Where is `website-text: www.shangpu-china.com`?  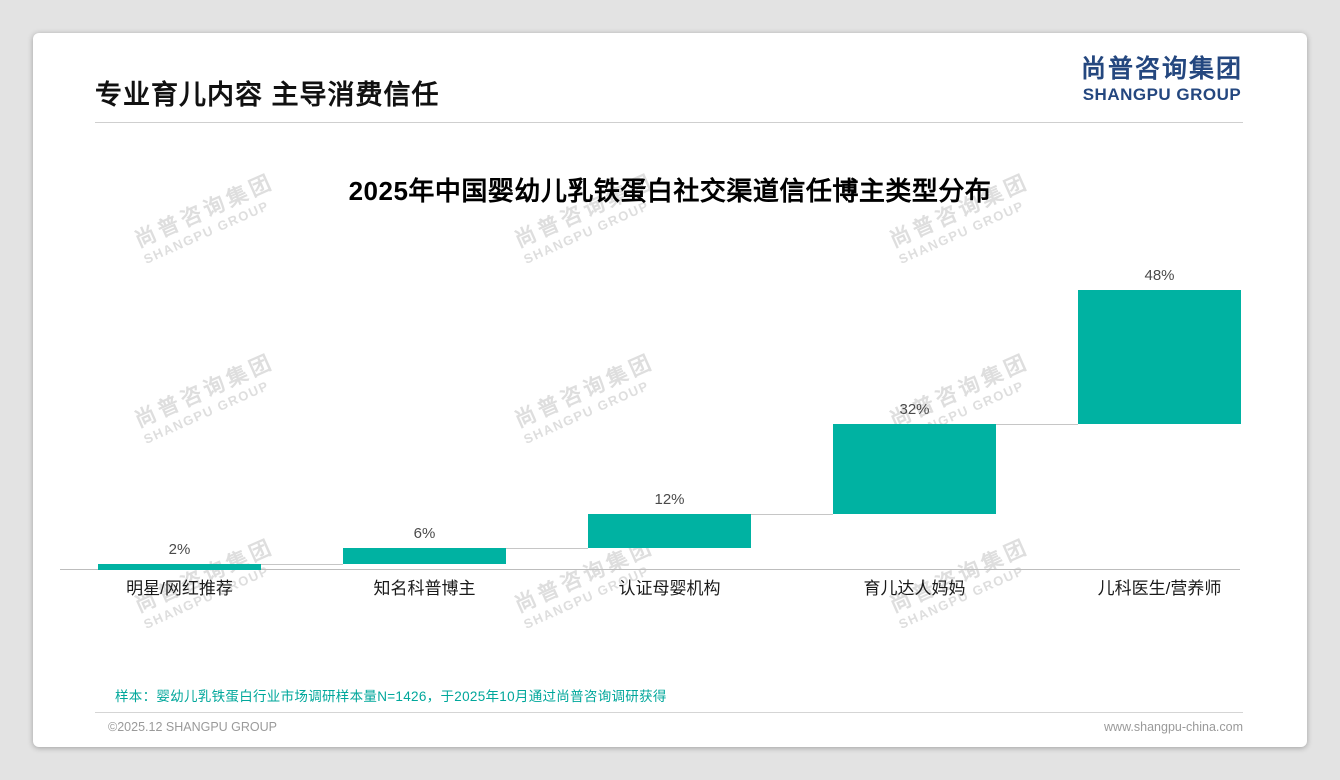 website-text: www.shangpu-china.com is located at coordinates (1173, 727).